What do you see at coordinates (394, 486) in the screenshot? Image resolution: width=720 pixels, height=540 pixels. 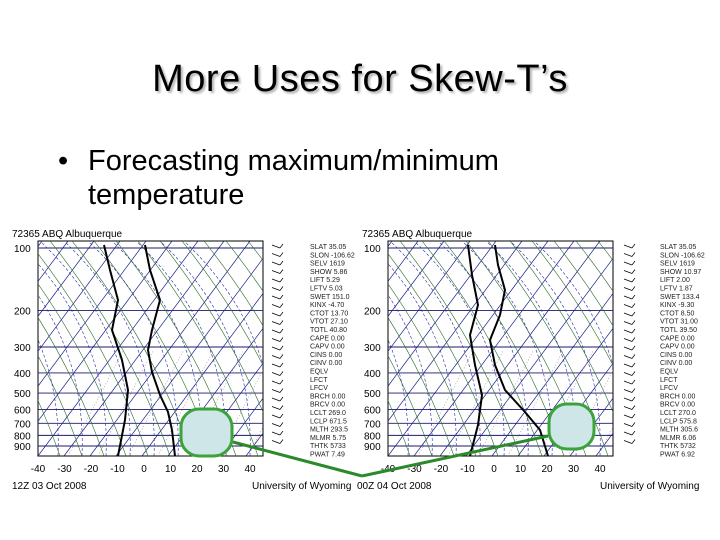 I see `right-time-label: 00Z 04 Oct 2008` at bounding box center [394, 486].